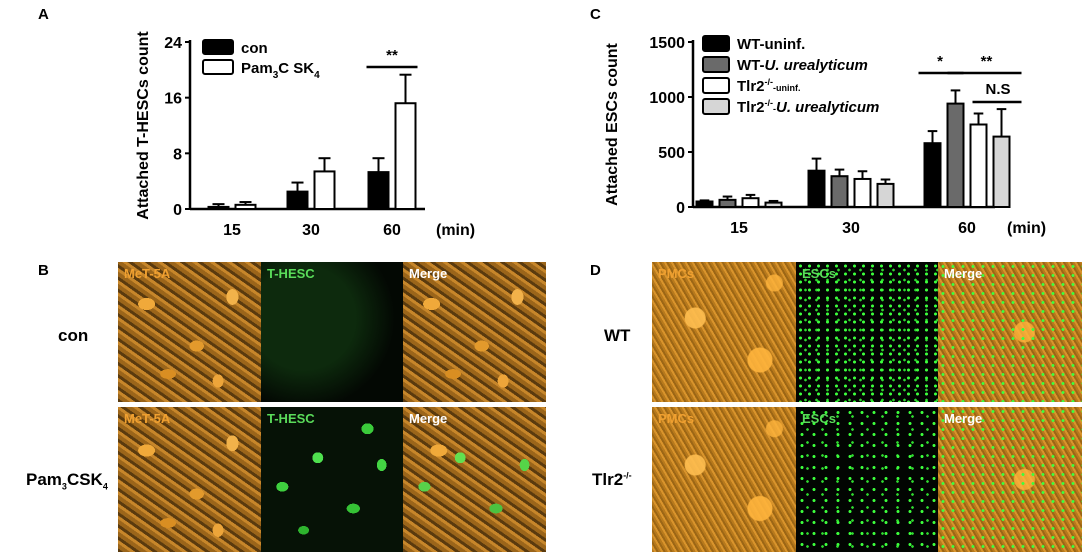 Image resolution: width=1084 pixels, height=554 pixels. Describe the element at coordinates (280, 70) in the screenshot. I see `legend-label: Pam3C SK4` at that location.